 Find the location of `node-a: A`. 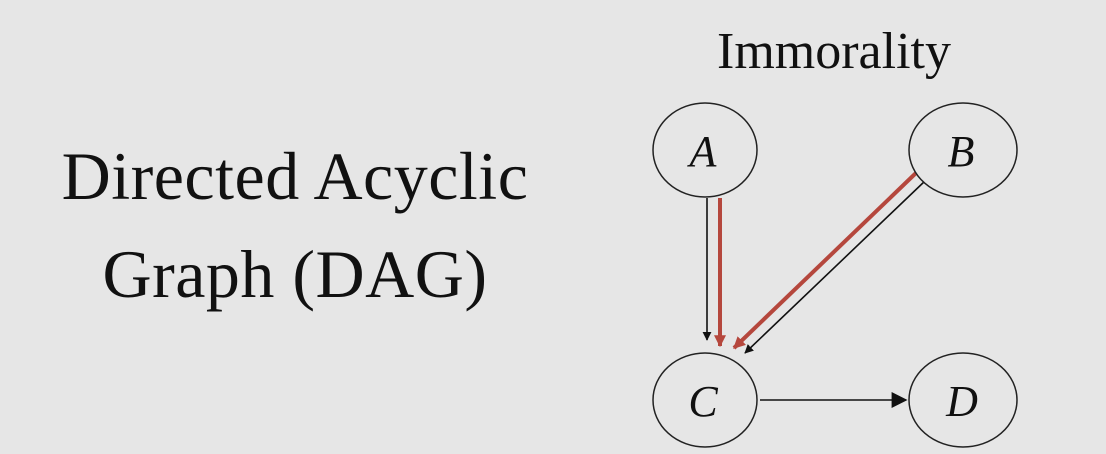

node-a: A is located at coordinates (705, 150).